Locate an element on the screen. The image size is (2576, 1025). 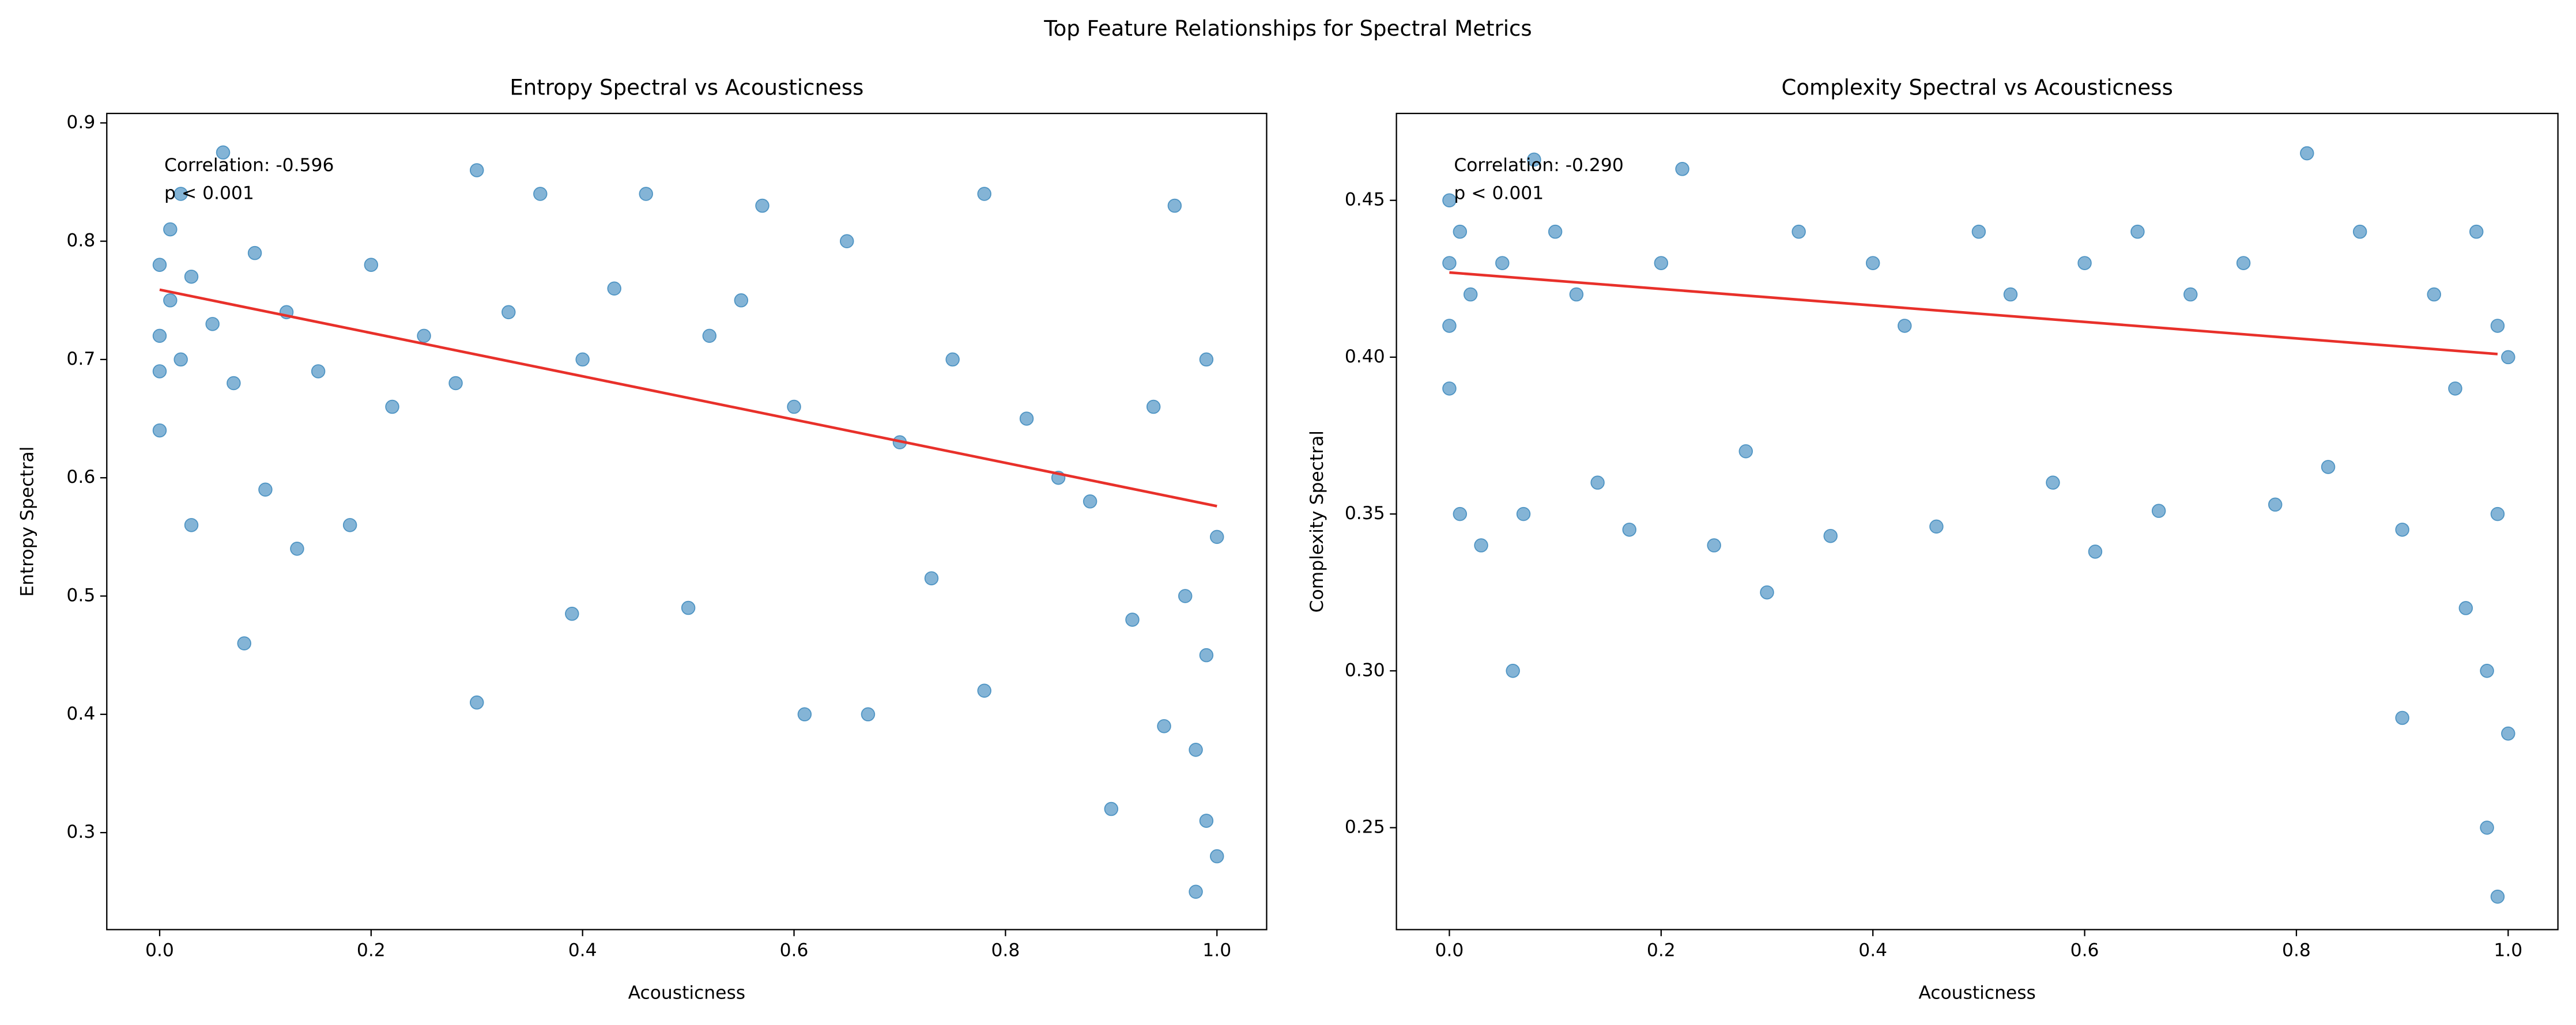
chart-title: Entropy Spectral vs Acousticness is located at coordinates (686, 87).